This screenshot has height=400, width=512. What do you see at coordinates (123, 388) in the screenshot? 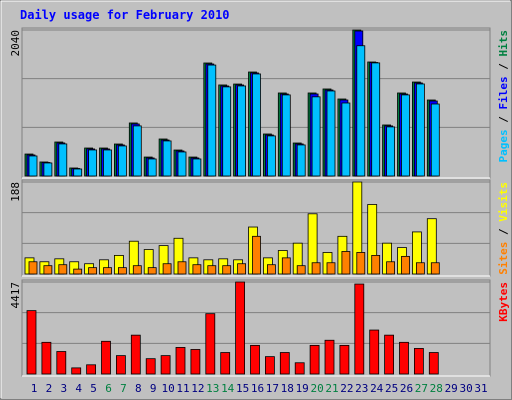
I see `x-tick-label: 7` at bounding box center [123, 388].